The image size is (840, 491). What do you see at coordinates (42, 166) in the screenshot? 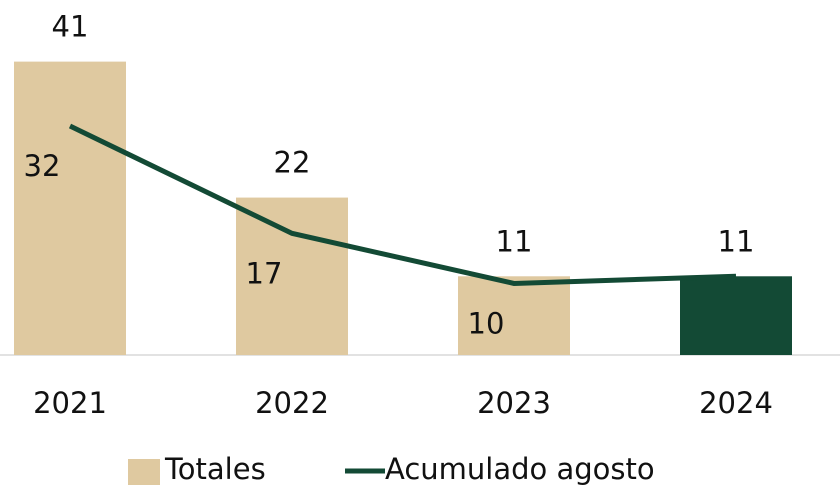
I see `line-value-label: 32` at bounding box center [42, 166].